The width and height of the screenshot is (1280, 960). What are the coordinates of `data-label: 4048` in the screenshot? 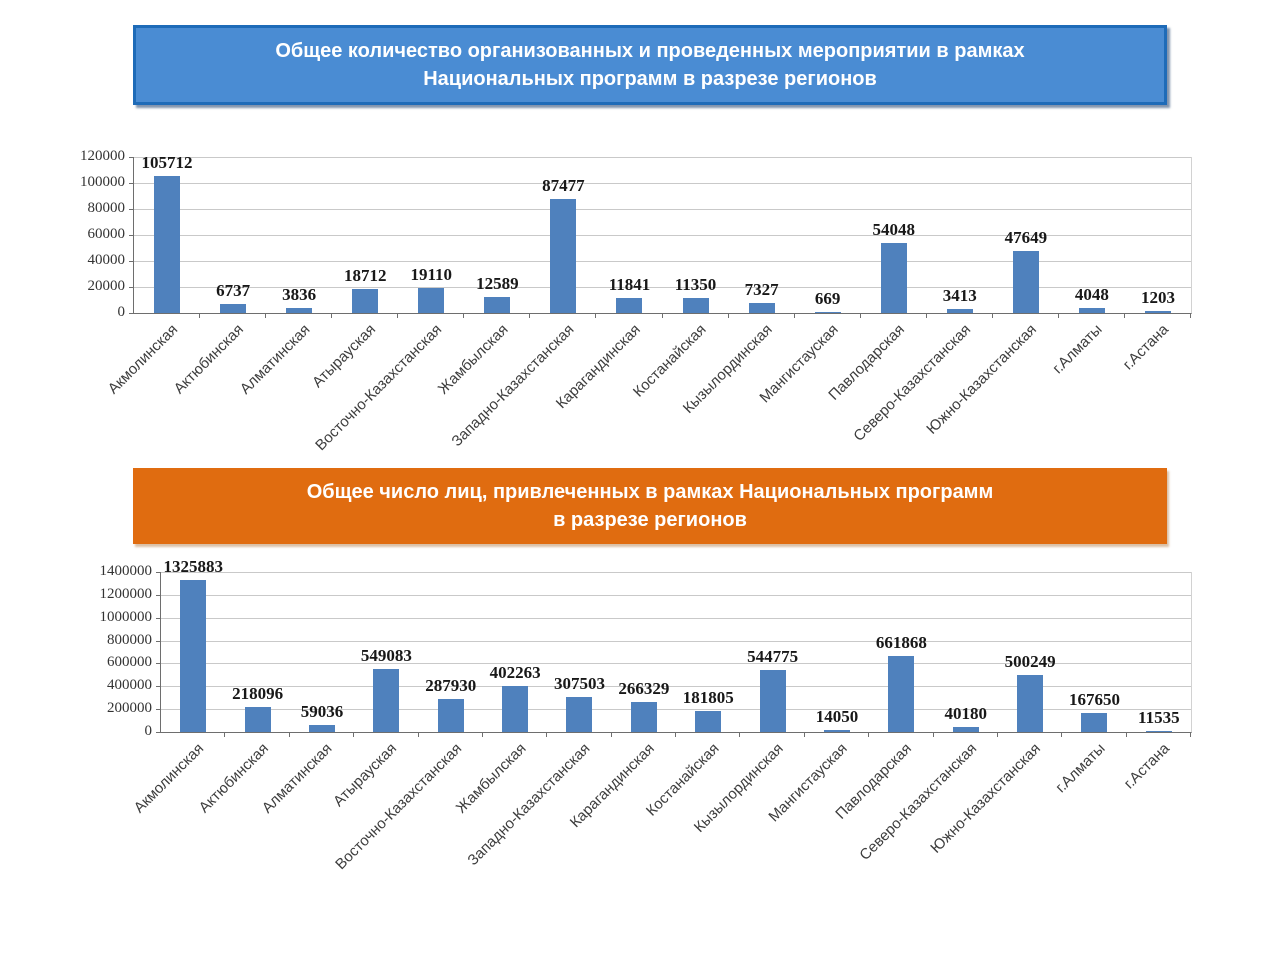 It's located at (1091, 294).